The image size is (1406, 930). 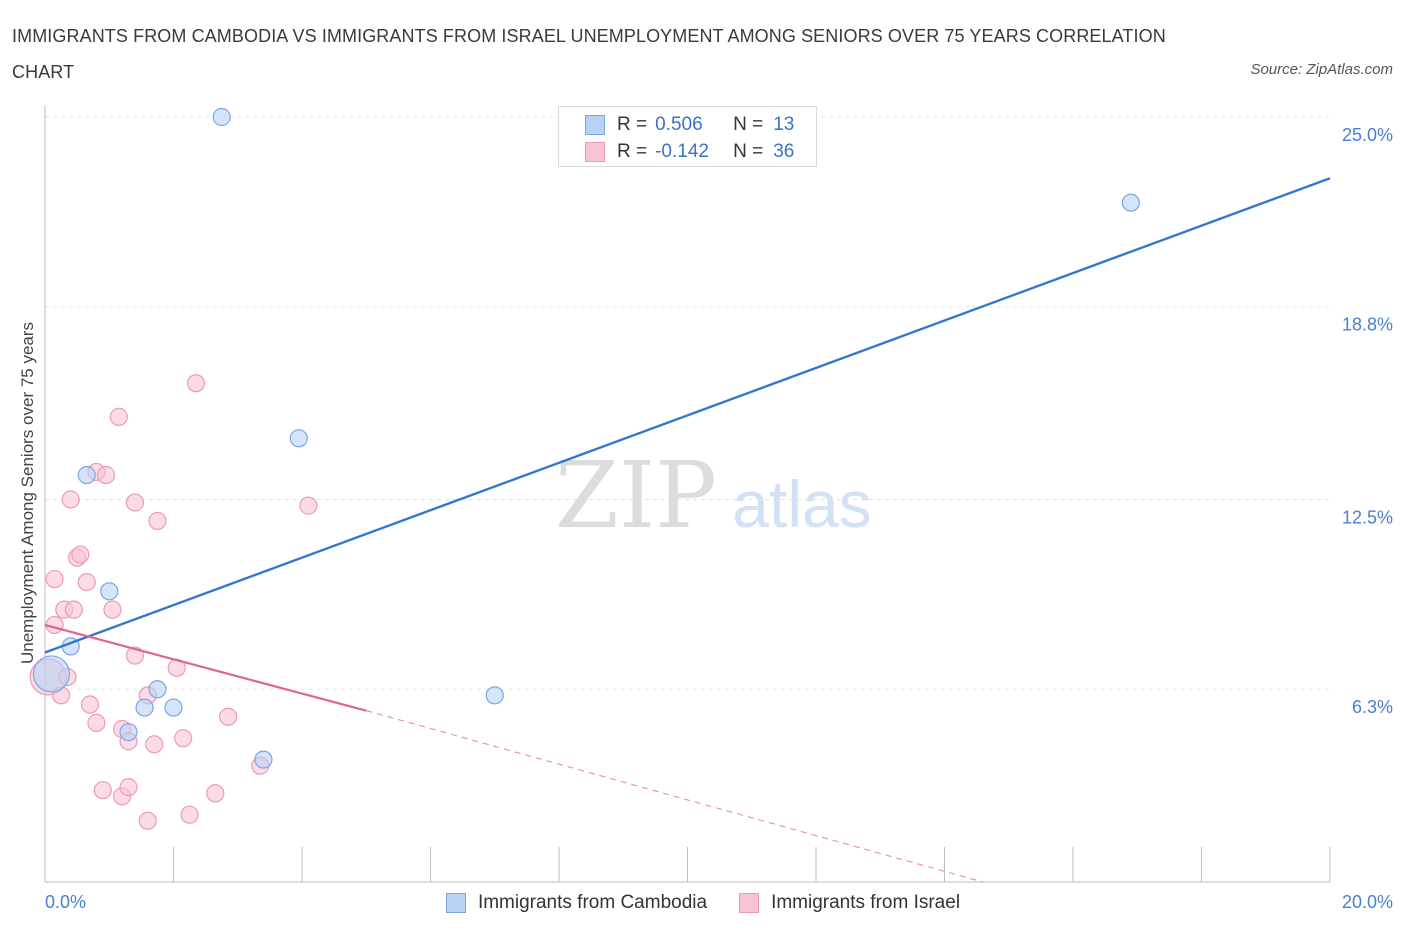 I want to click on y-tick-label: 25.0%, so click(x=1367, y=135).